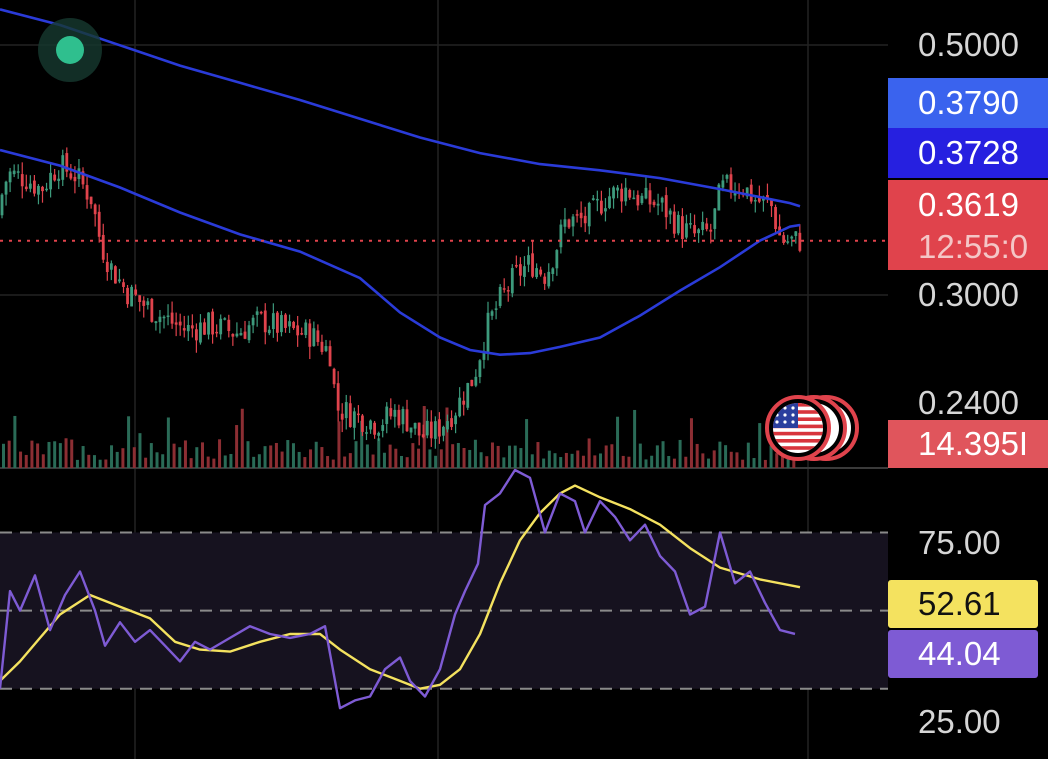 Image resolution: width=1048 pixels, height=759 pixels. Describe the element at coordinates (399, 437) in the screenshot. I see `volume-bars` at that location.